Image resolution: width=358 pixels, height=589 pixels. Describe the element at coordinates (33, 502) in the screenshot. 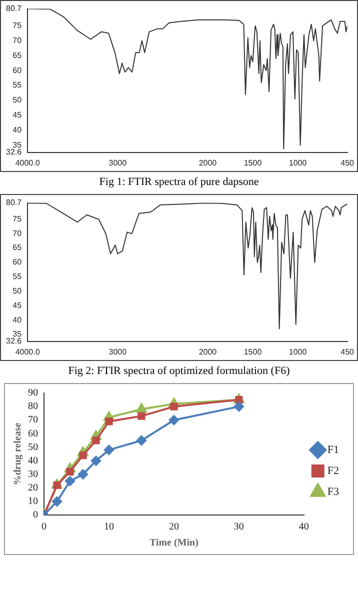

I see `y-tick-label: 10` at that location.